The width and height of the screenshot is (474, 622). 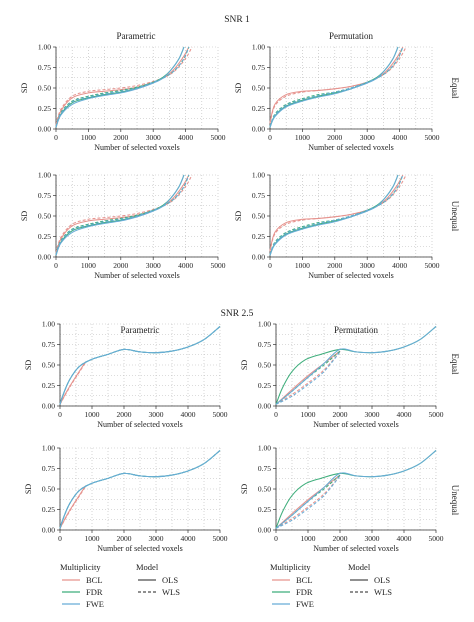 I want to click on legend-label-fdr: FDR, so click(x=94, y=592).